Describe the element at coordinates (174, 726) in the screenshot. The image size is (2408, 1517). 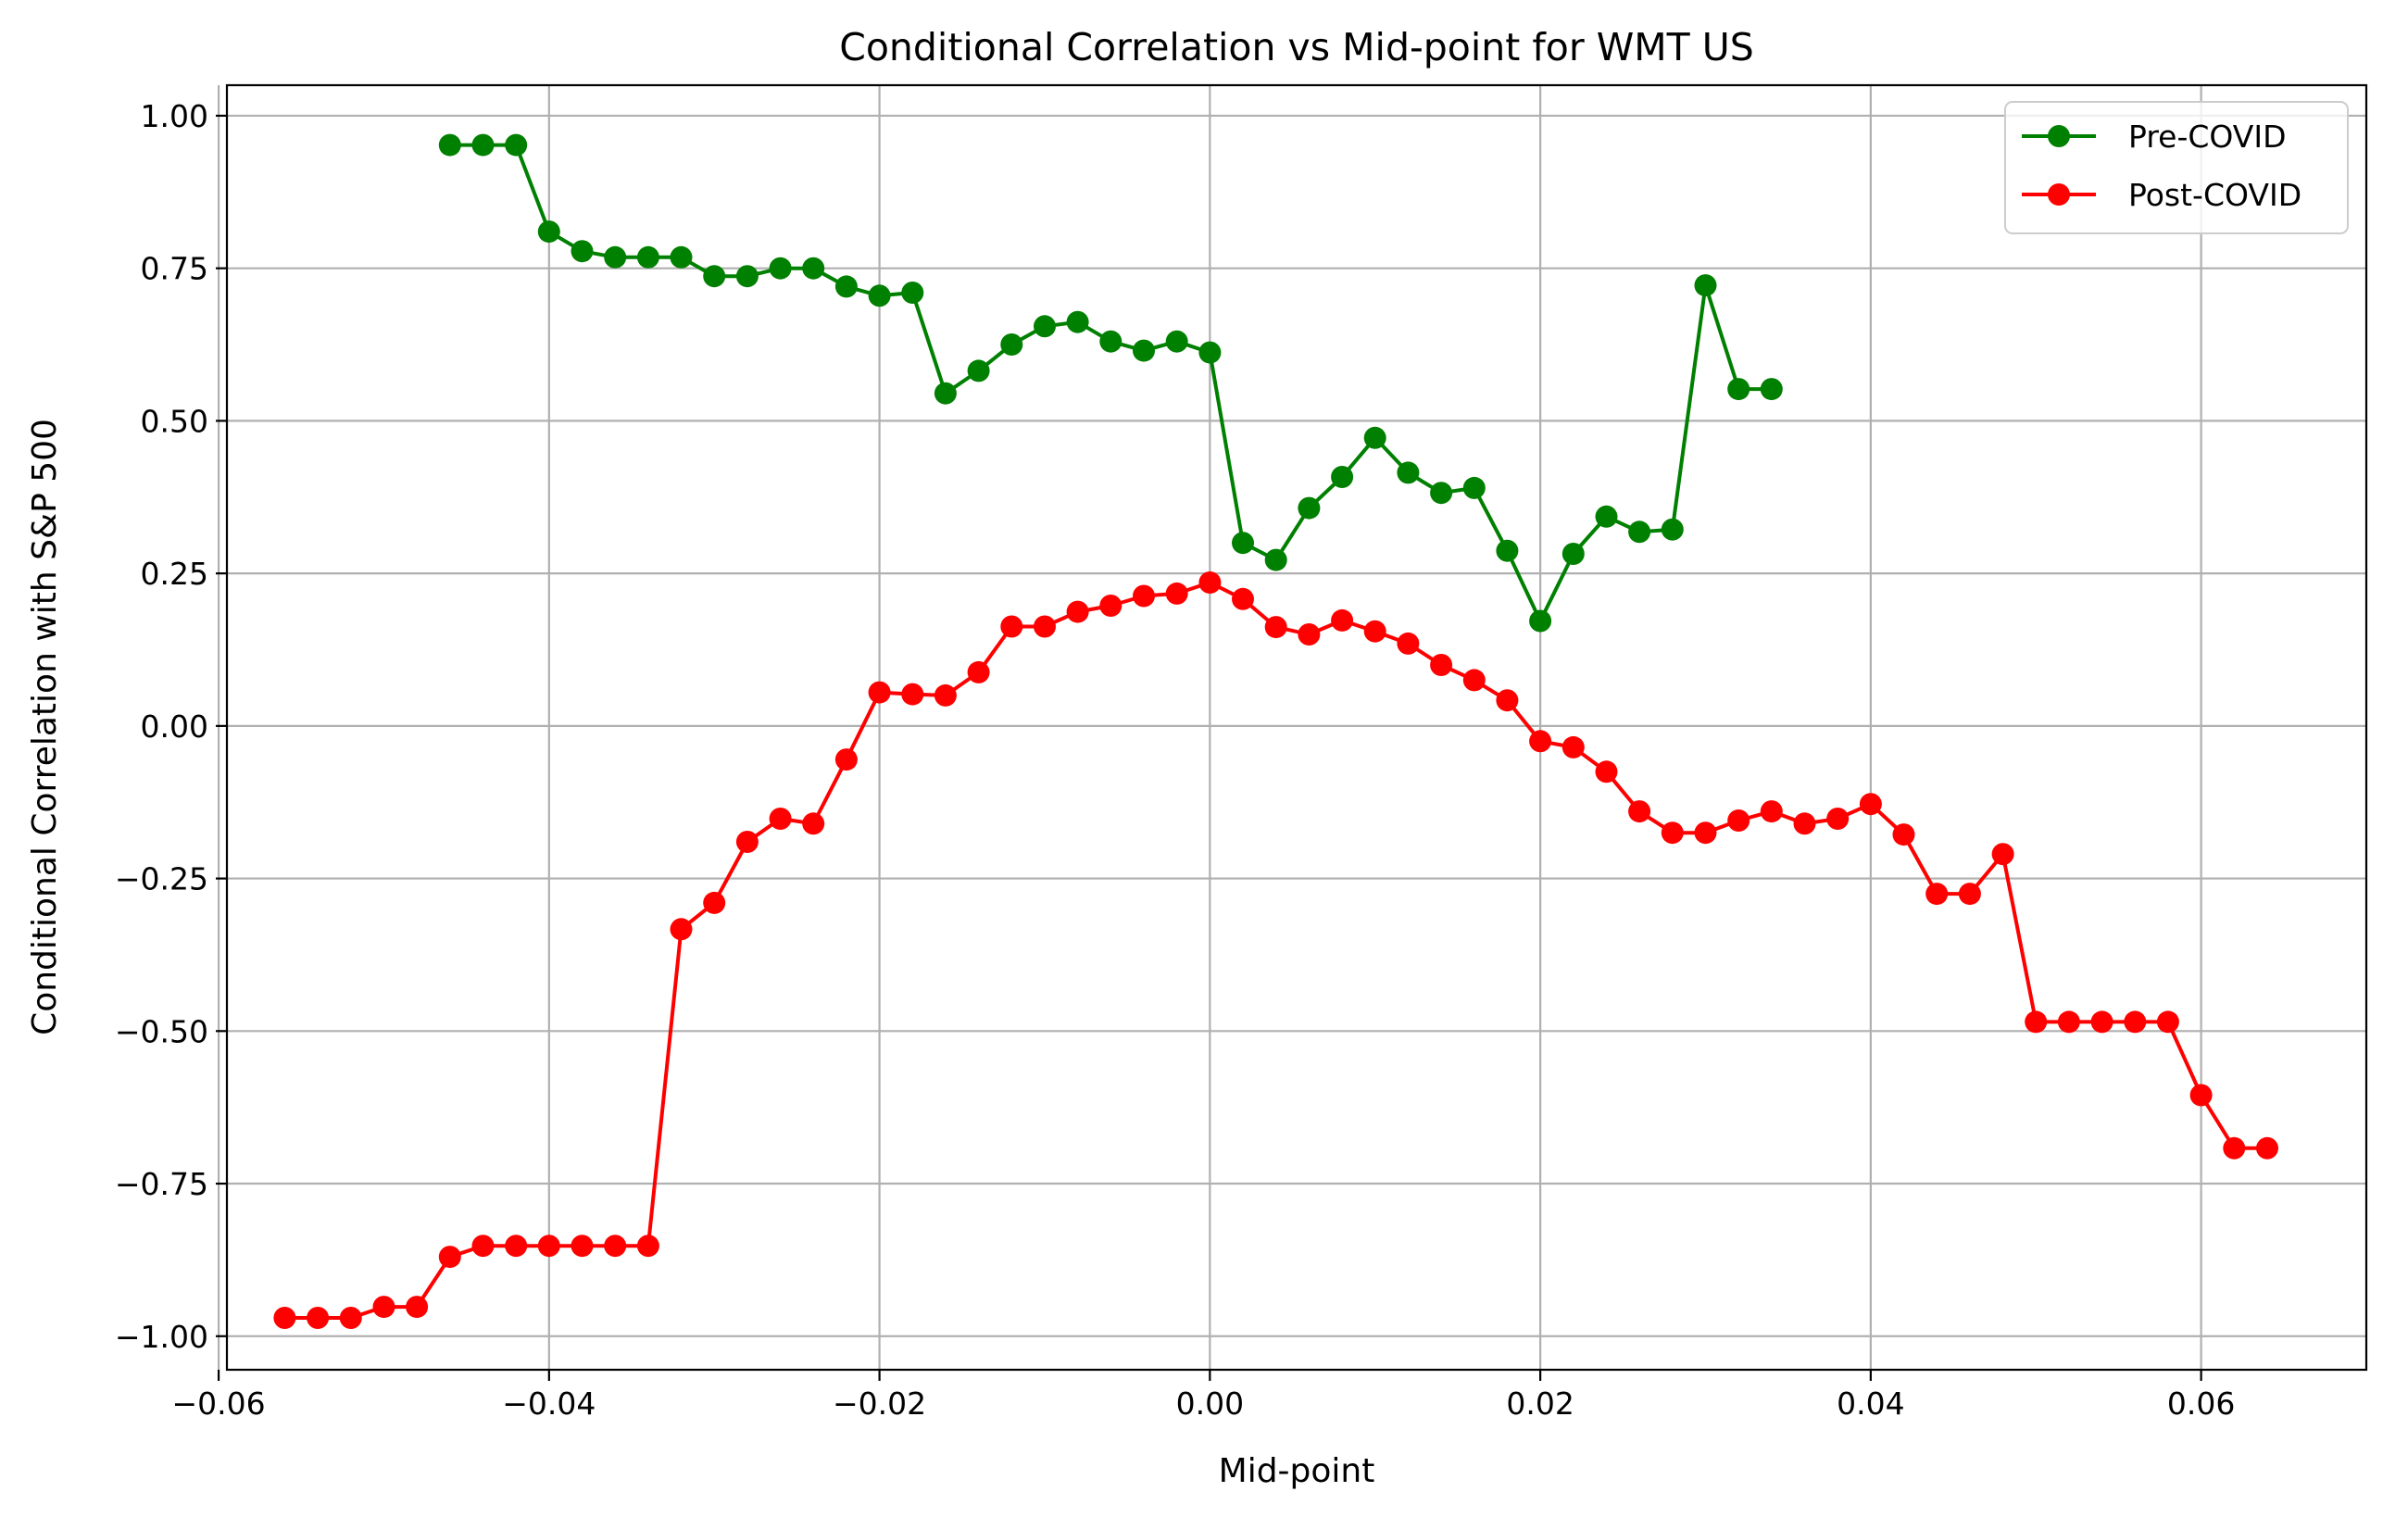
I see `y-tick-label: 0.00` at that location.